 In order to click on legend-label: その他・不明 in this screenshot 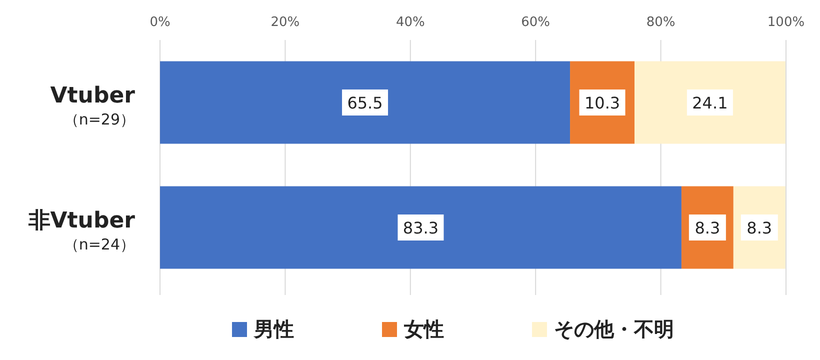, I will do `click(614, 329)`.